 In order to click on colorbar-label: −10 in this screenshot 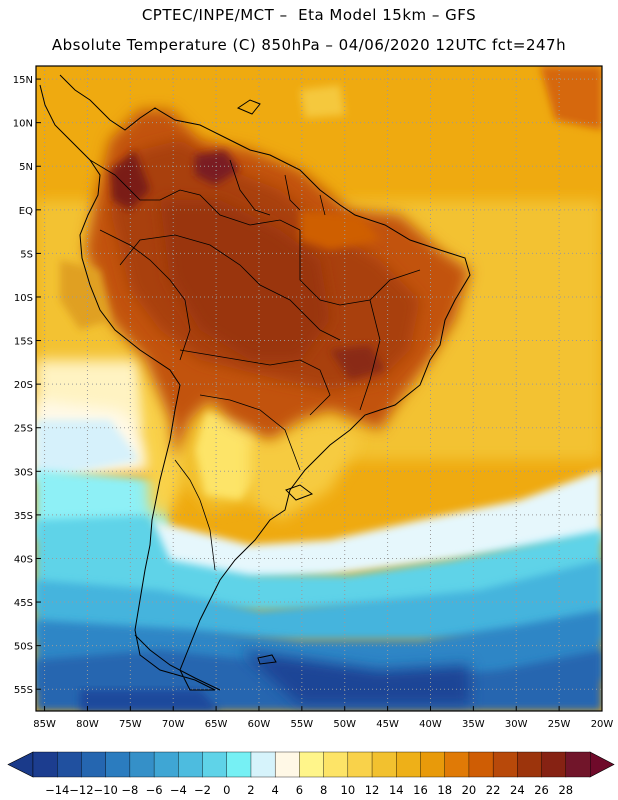, I will do `click(106, 790)`.